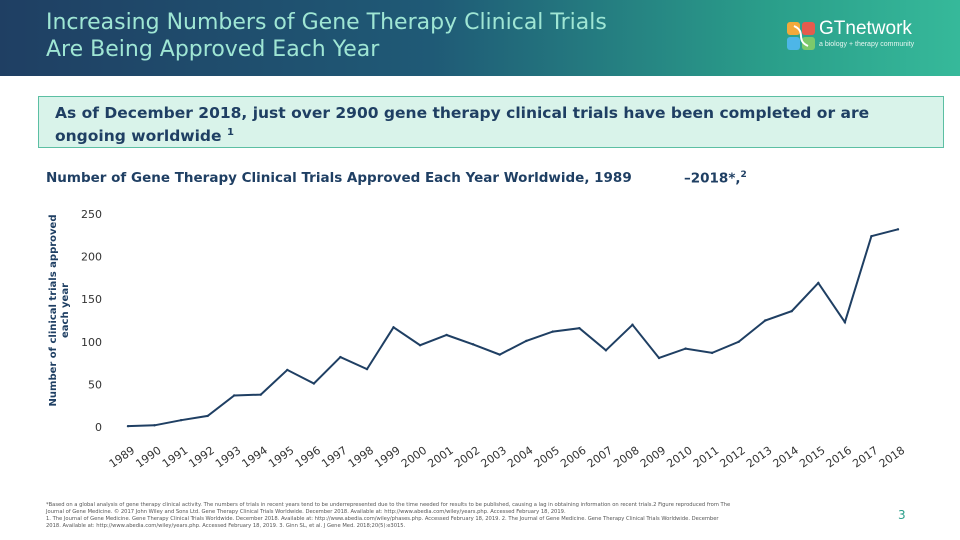 Image resolution: width=960 pixels, height=540 pixels. What do you see at coordinates (653, 457) in the screenshot?
I see `x-tick-label: 2009` at bounding box center [653, 457].